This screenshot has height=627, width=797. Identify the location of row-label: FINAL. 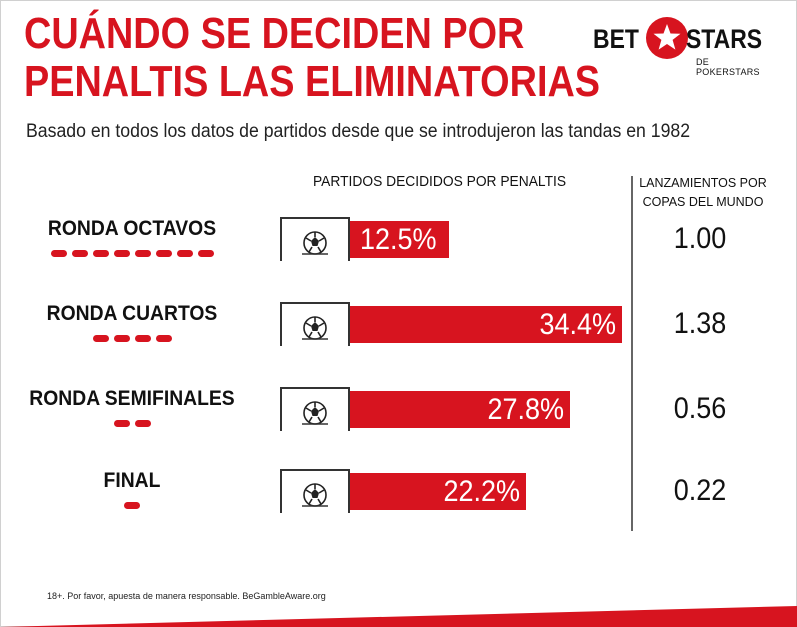
(132, 480).